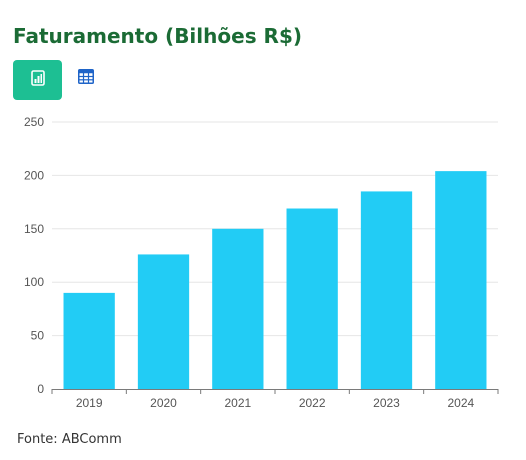  What do you see at coordinates (461, 280) in the screenshot?
I see `bar-2024` at bounding box center [461, 280].